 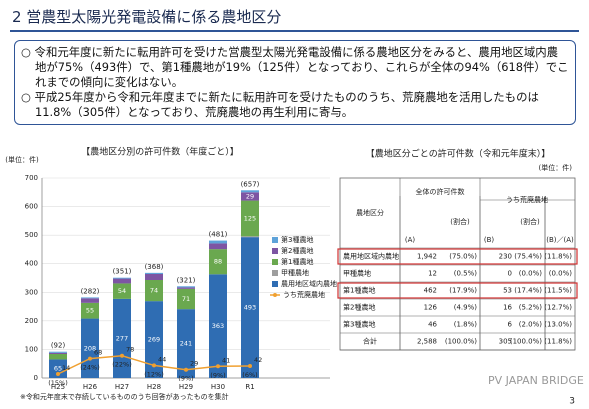 I want to click on title-rule, so click(x=294, y=31).